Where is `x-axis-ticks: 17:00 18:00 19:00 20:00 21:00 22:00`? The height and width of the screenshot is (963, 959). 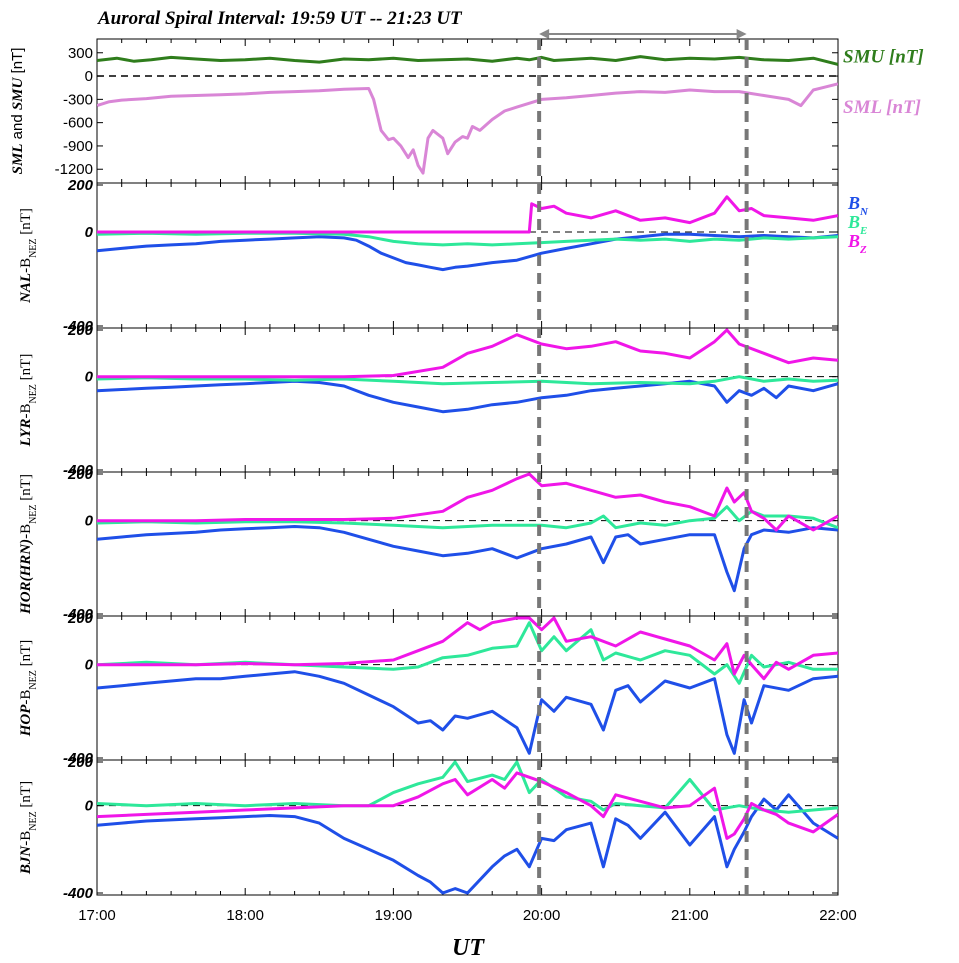 x-axis-ticks: 17:00 18:00 19:00 20:00 21:00 22:00 is located at coordinates (467, 915).